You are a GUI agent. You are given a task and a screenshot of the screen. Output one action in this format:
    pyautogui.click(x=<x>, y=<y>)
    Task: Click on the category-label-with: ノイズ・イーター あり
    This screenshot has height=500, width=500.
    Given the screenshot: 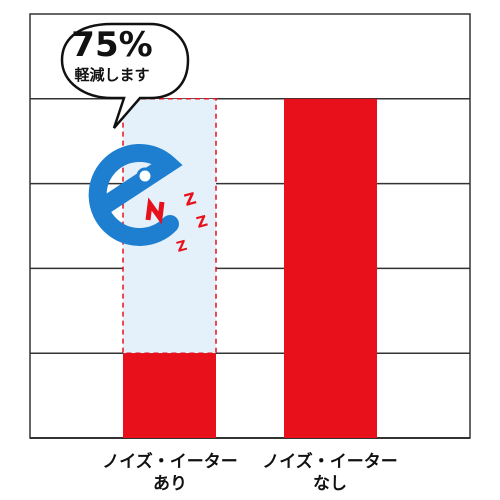 What is the action you would take?
    pyautogui.click(x=170, y=473)
    